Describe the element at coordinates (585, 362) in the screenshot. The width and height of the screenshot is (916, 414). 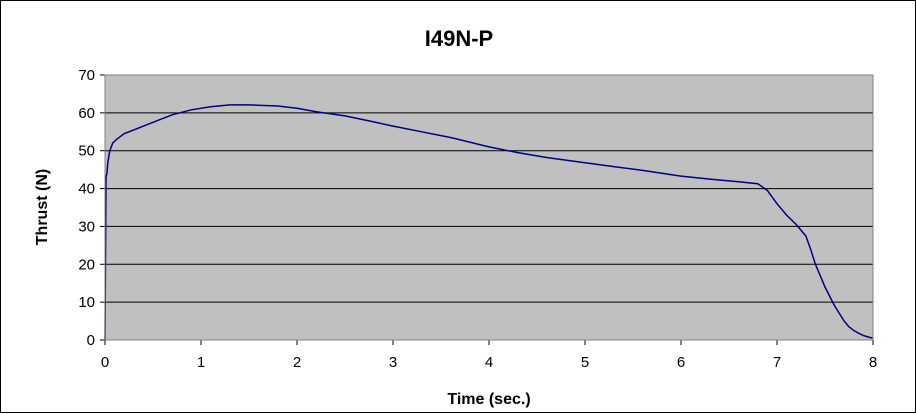
I see `x-tick-label: 5` at that location.